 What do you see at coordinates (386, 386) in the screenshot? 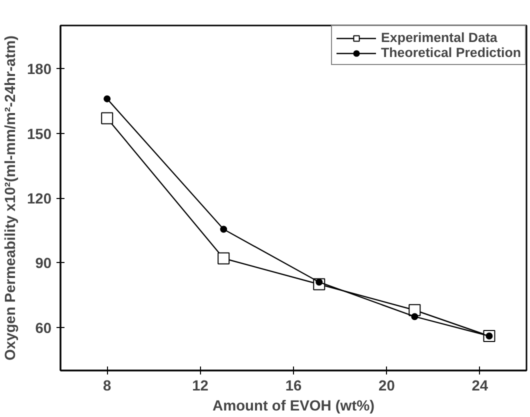
I see `x-tick-label: 20` at bounding box center [386, 386].